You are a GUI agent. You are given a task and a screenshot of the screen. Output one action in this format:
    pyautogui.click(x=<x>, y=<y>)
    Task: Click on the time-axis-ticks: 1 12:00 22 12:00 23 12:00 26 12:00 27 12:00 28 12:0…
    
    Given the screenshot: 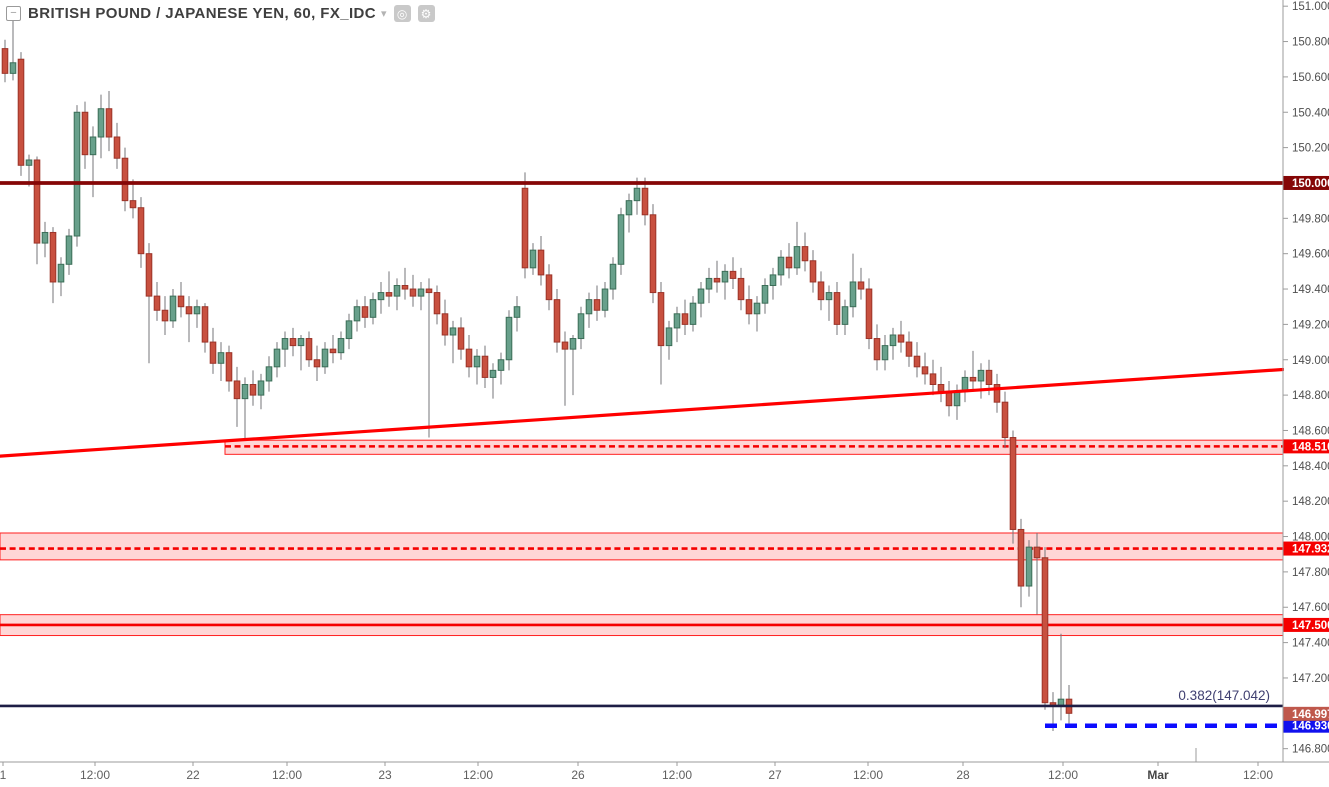 What is the action you would take?
    pyautogui.click(x=636, y=765)
    